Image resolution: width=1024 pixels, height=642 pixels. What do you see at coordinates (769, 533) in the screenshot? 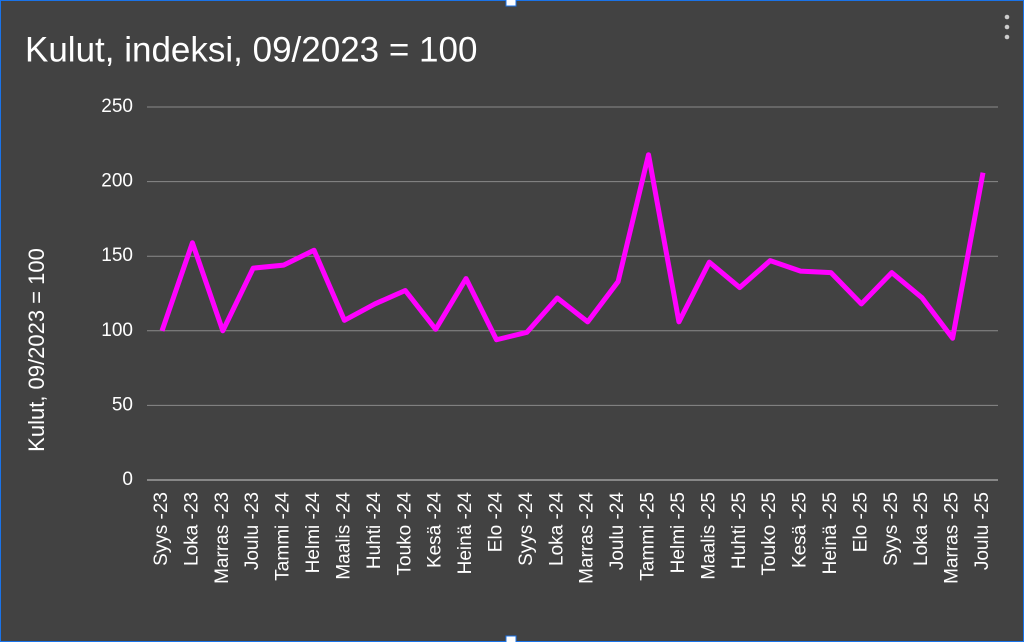
I see `x-tick-label: Touko -25` at bounding box center [769, 533].